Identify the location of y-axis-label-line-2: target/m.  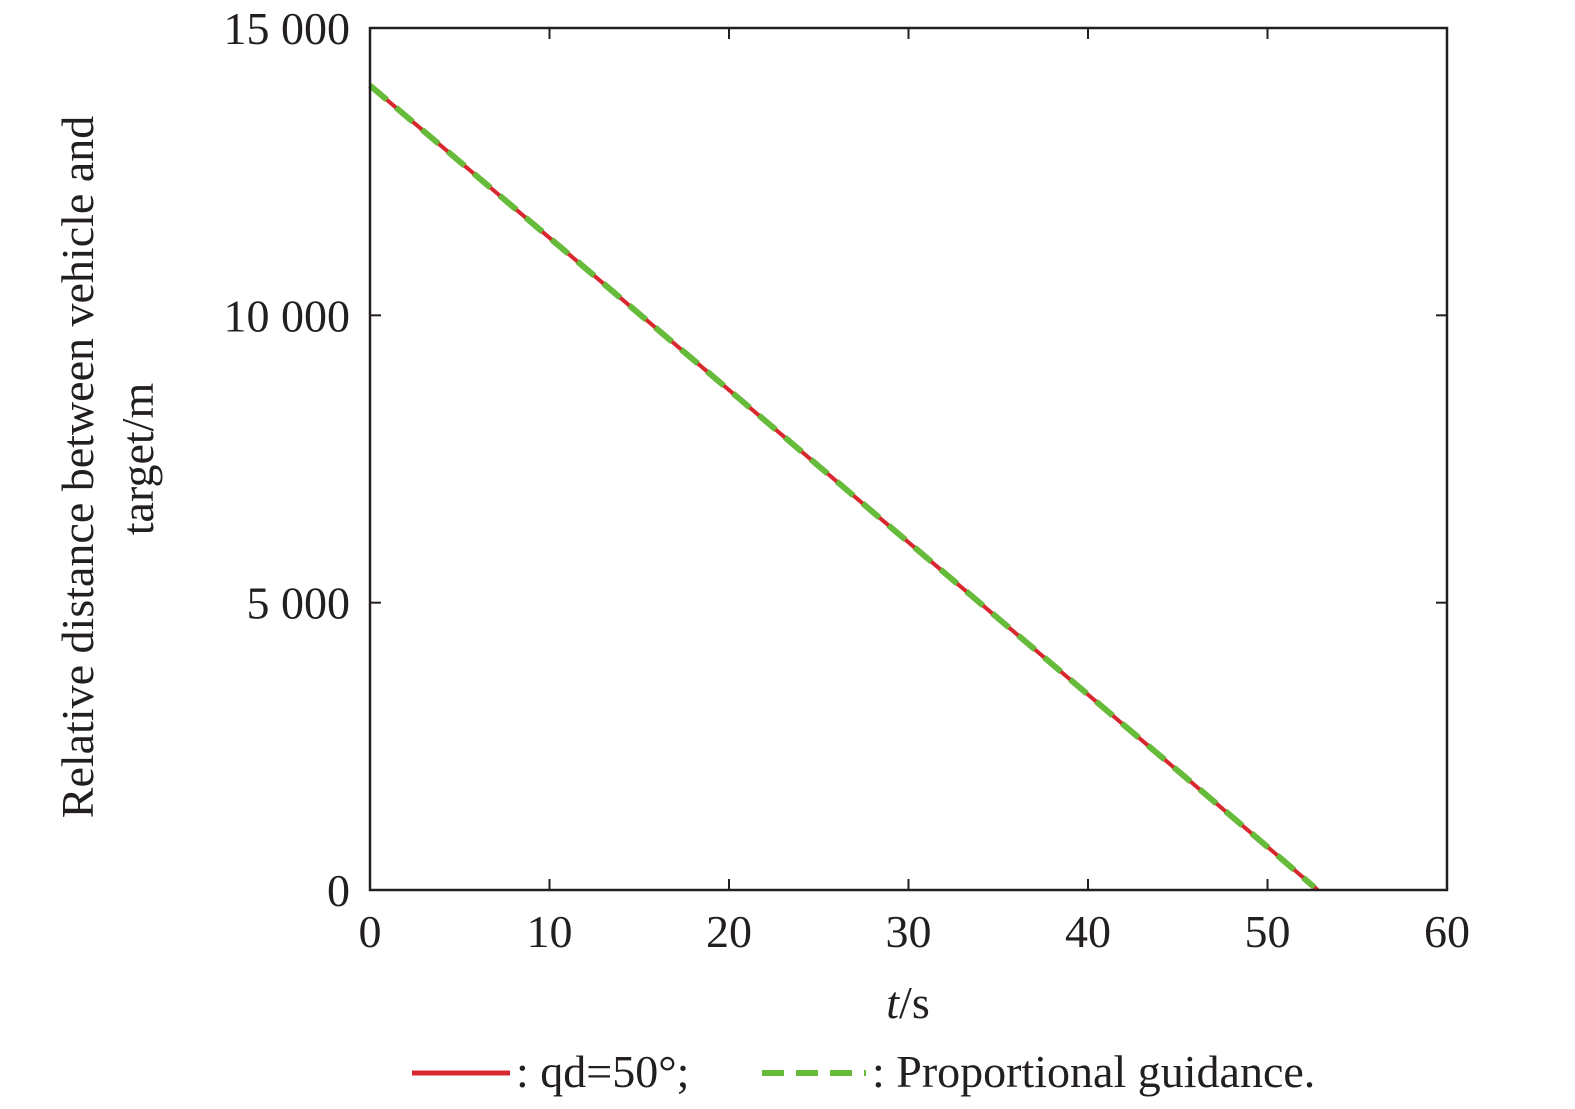
(137, 459).